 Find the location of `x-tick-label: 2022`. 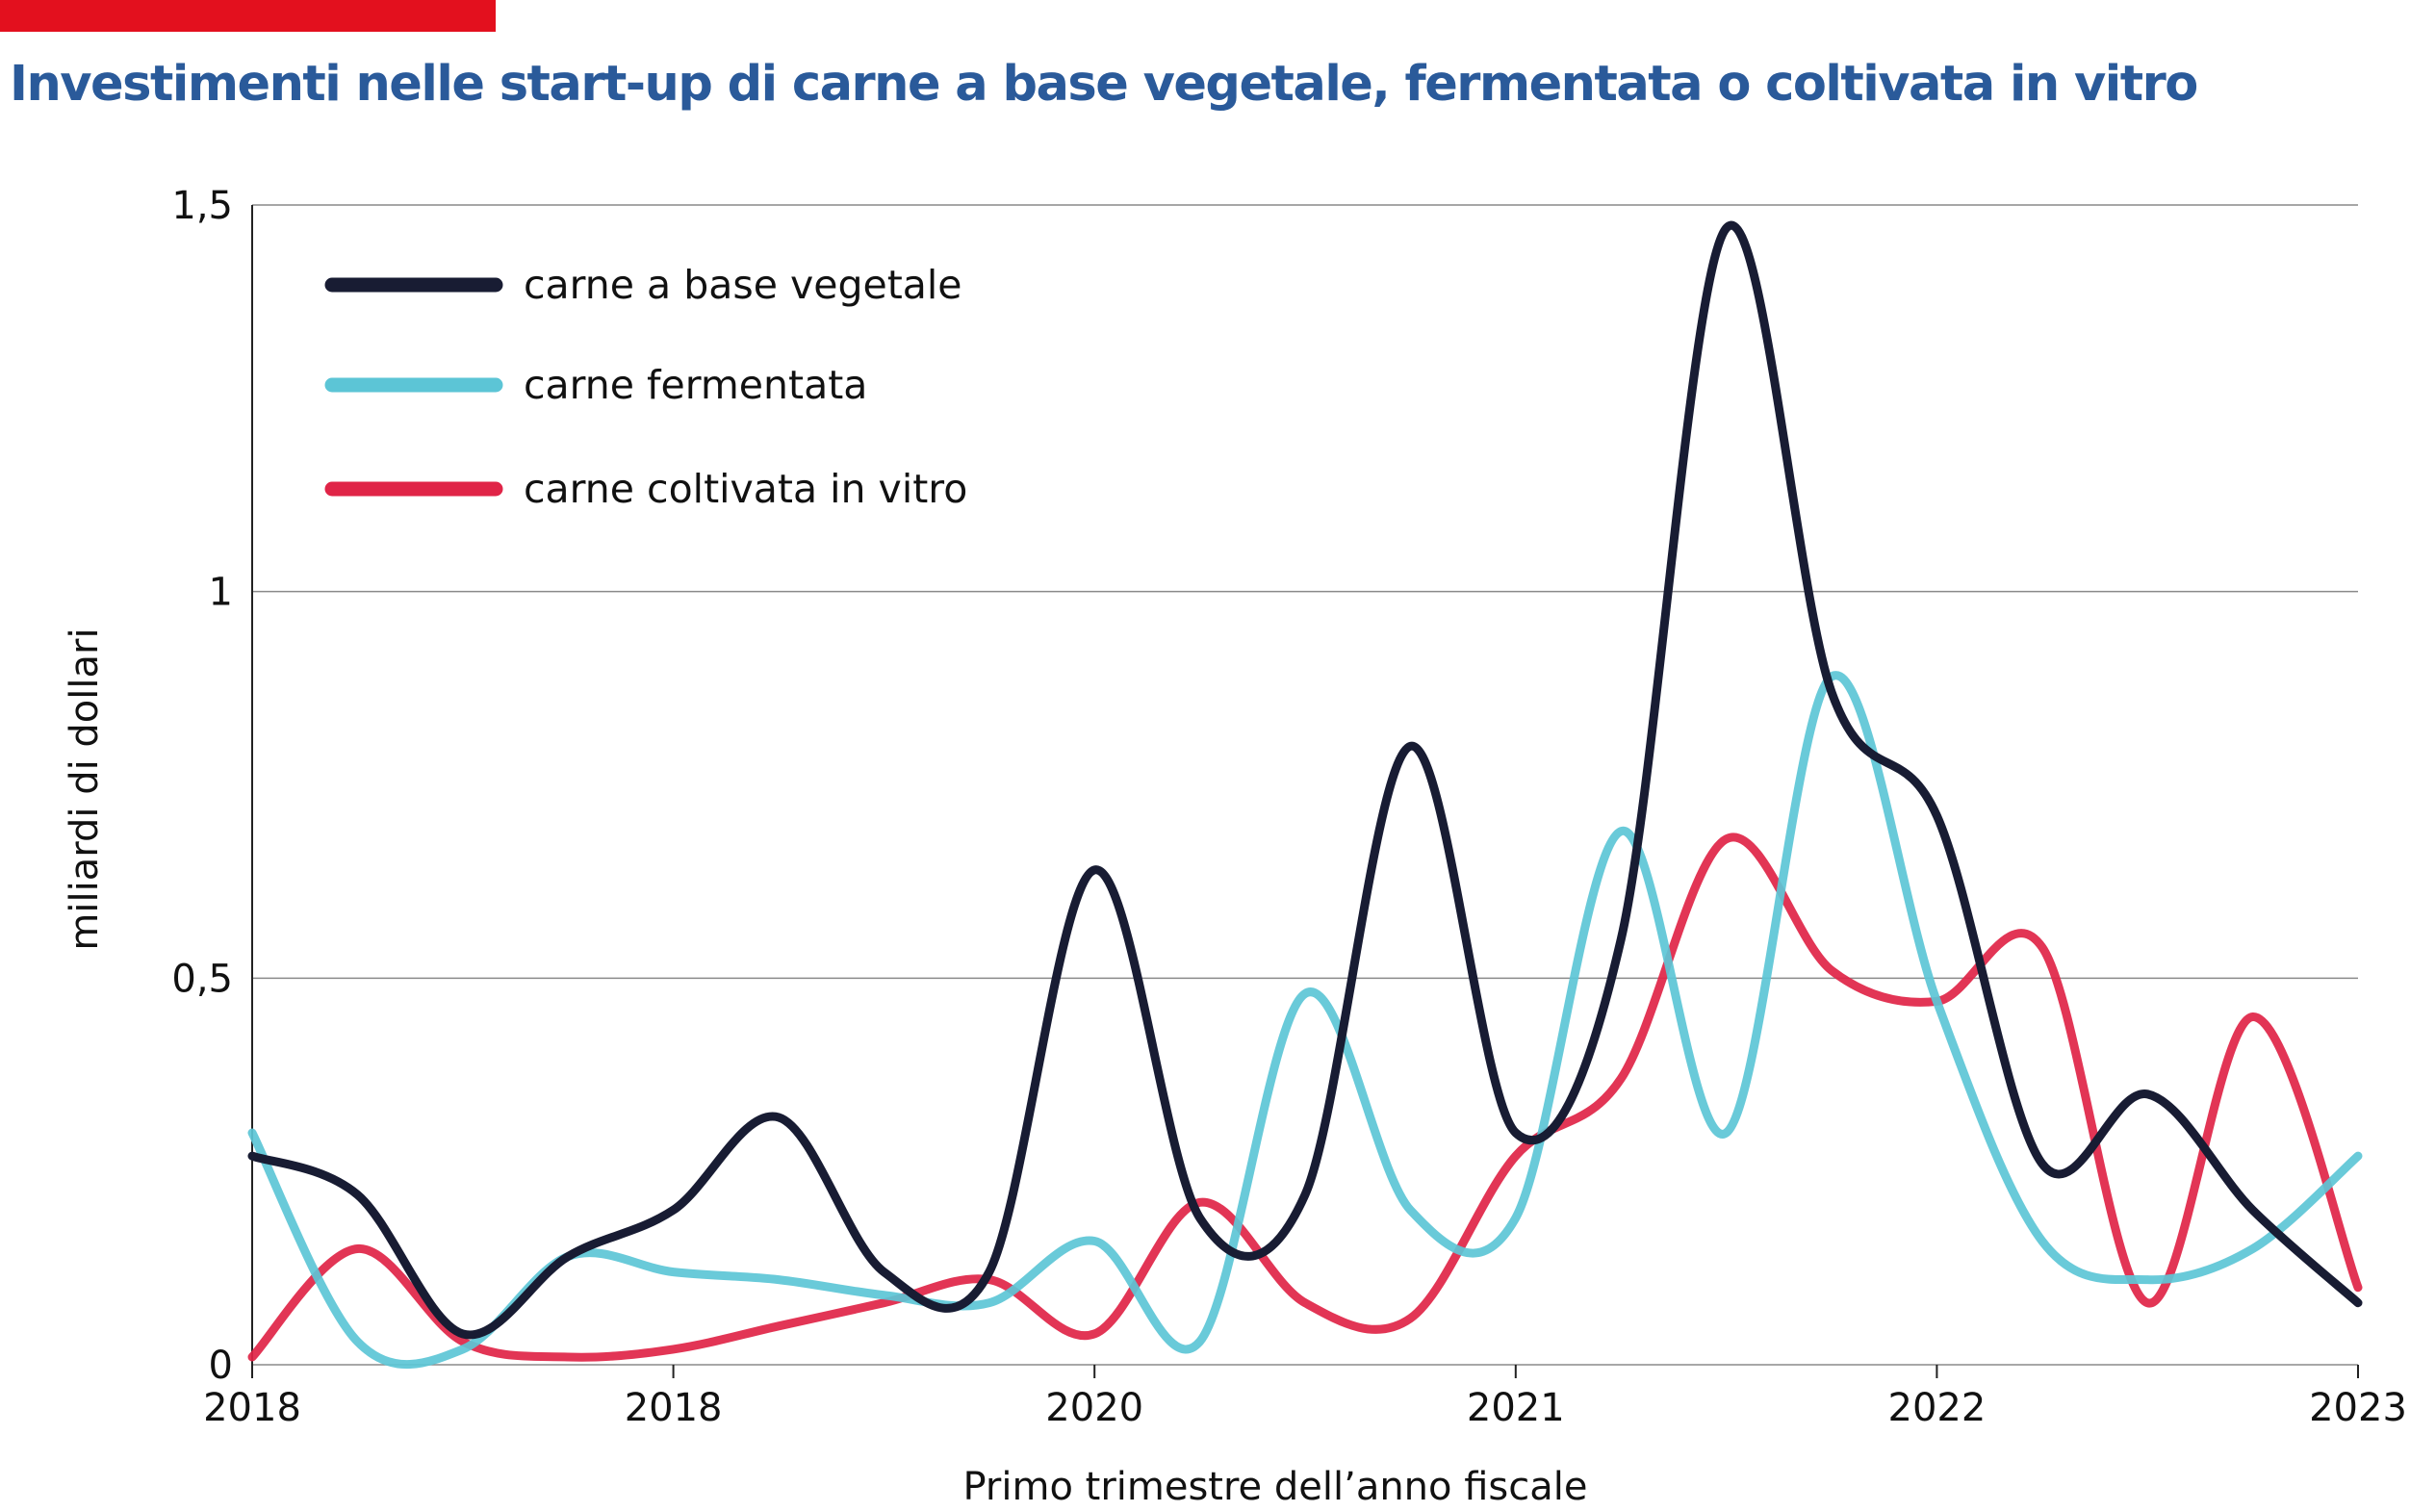

x-tick-label: 2022 is located at coordinates (1938, 1408).